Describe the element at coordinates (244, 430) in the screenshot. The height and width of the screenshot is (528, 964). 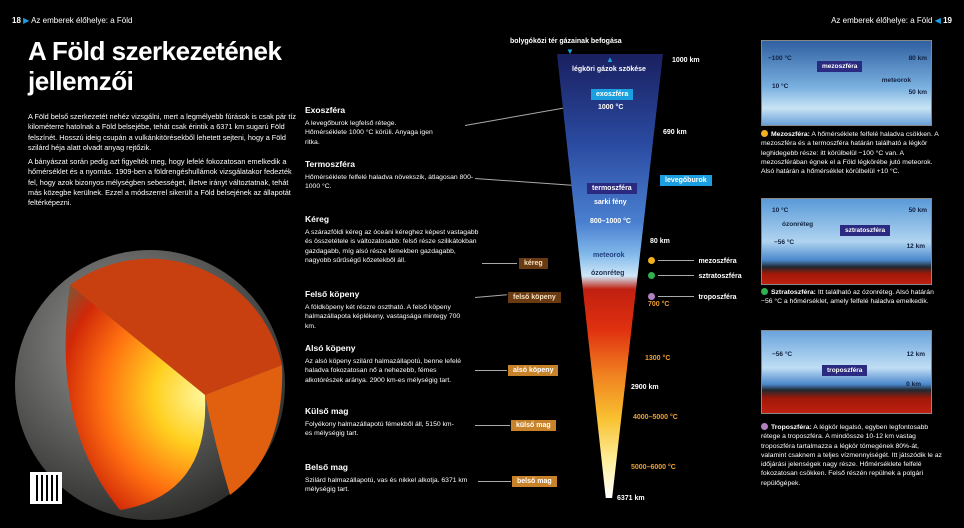
I see `cutaway-side` at that location.